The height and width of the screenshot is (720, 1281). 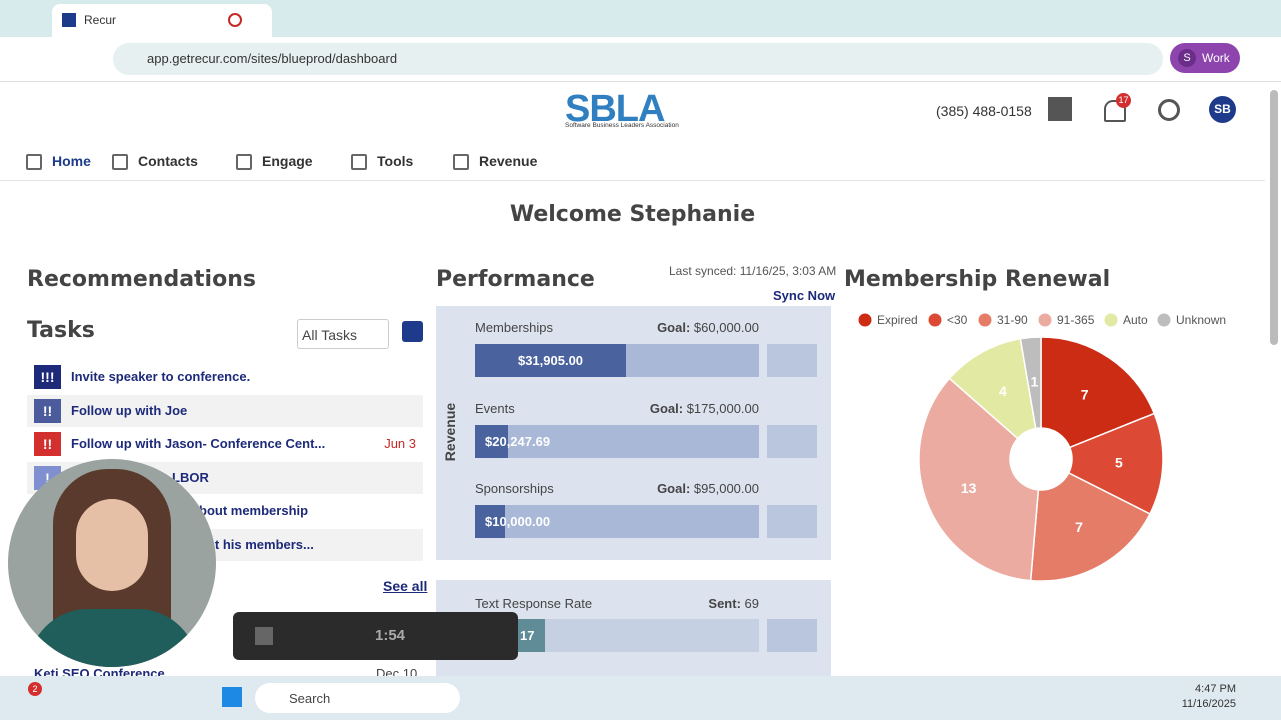 What do you see at coordinates (1169, 110) in the screenshot?
I see `settings-icon` at bounding box center [1169, 110].